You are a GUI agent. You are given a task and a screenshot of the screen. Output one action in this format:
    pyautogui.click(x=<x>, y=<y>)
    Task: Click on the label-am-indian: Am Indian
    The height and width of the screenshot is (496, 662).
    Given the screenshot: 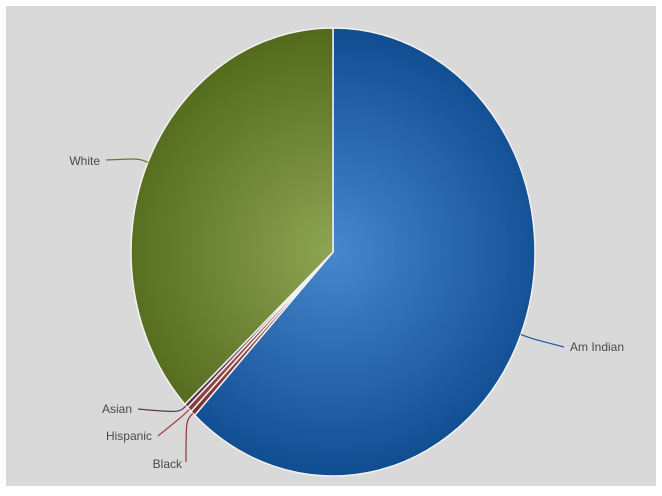 What is the action you would take?
    pyautogui.click(x=597, y=347)
    